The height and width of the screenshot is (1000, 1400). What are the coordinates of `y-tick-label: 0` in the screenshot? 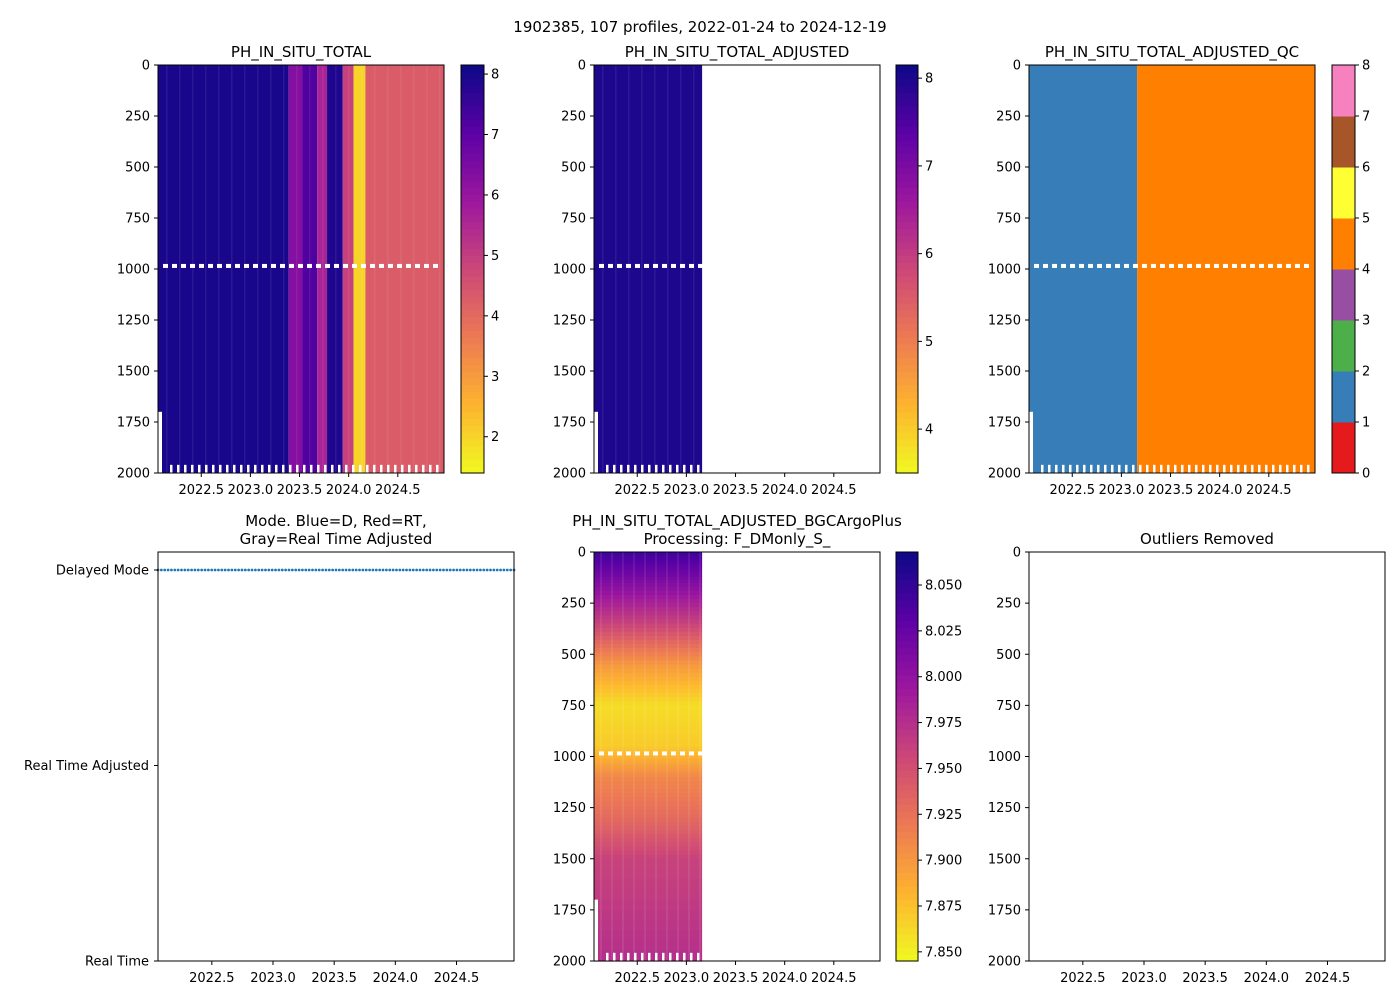 It's located at (582, 553).